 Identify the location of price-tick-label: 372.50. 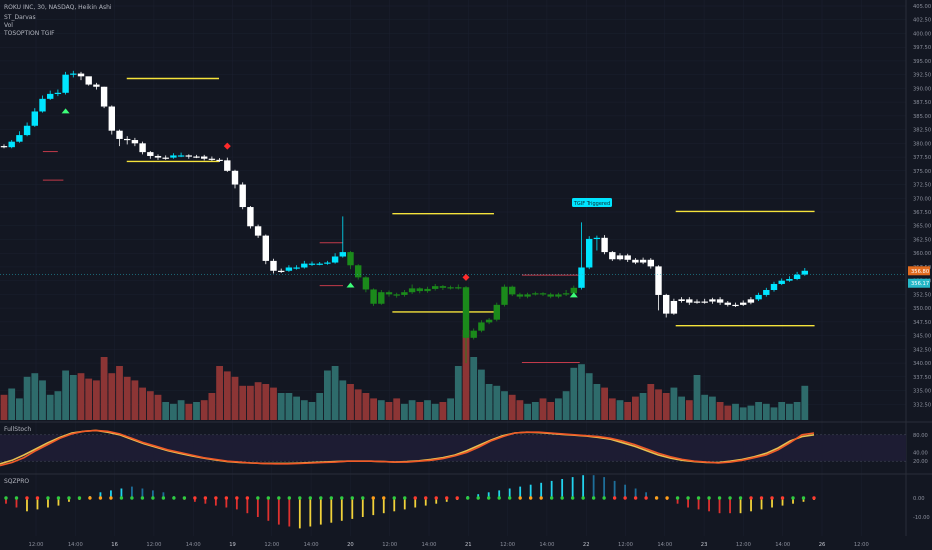
(922, 186).